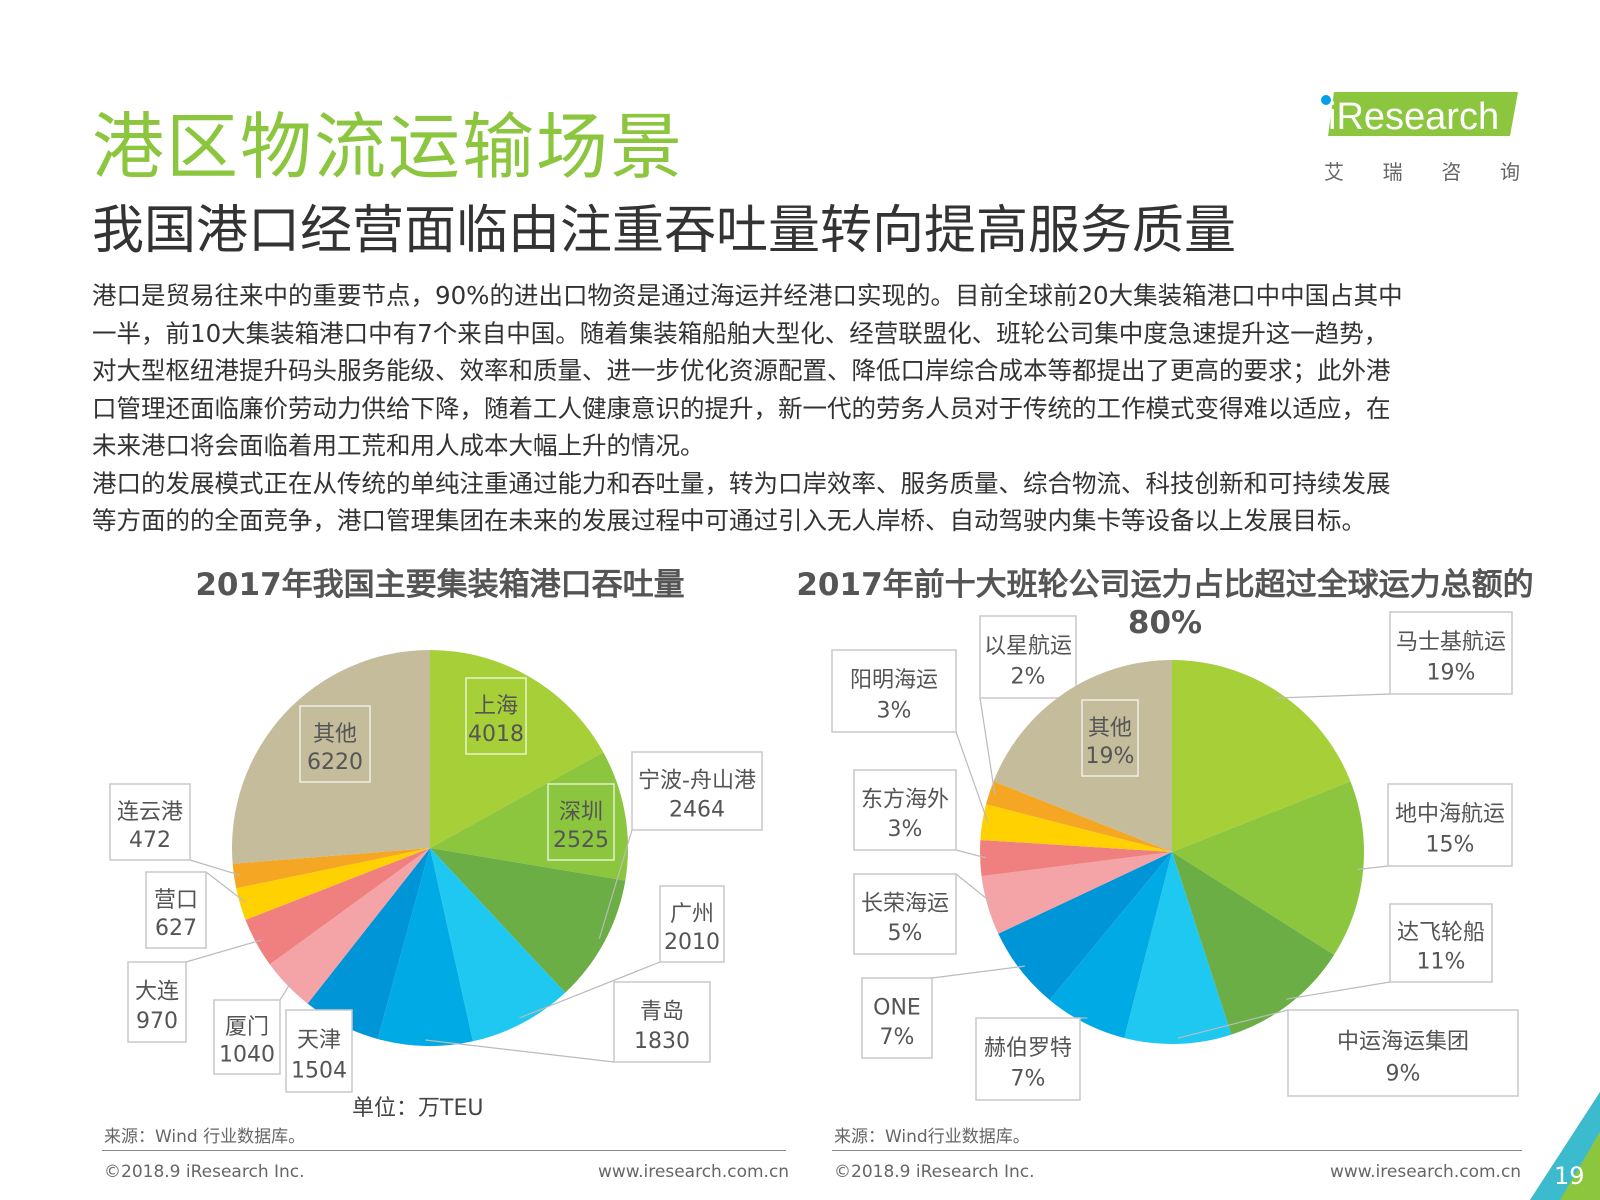 This screenshot has width=1600, height=1200. What do you see at coordinates (897, 1007) in the screenshot?
I see `chart2-category-label: ONE` at bounding box center [897, 1007].